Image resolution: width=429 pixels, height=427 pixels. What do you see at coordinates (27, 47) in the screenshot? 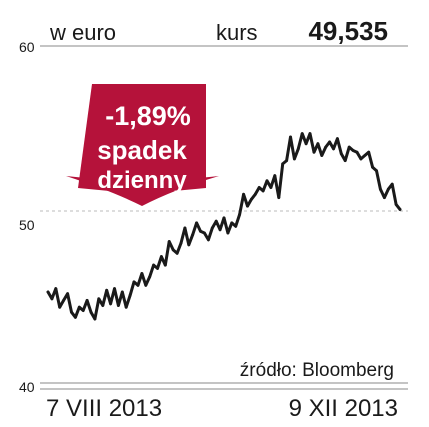
I see `y-tick-60: 60` at bounding box center [27, 47].